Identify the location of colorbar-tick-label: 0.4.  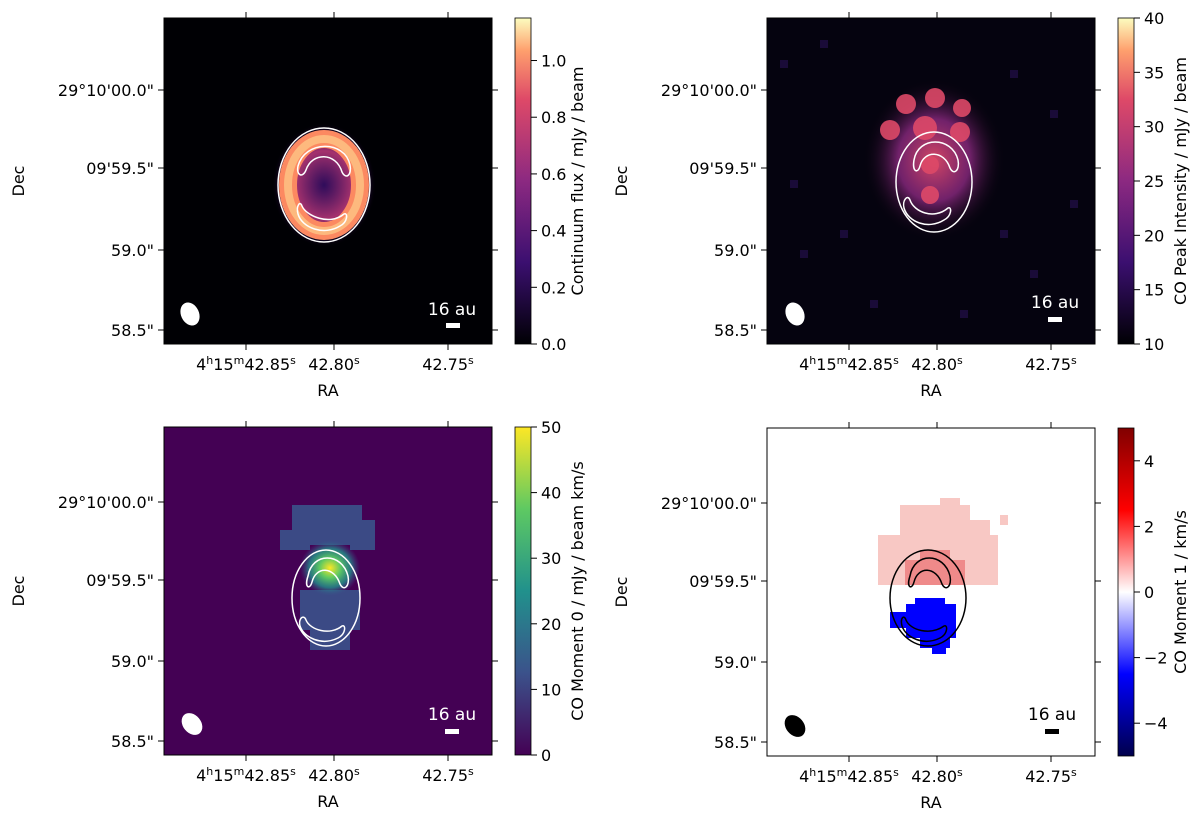
(553, 231).